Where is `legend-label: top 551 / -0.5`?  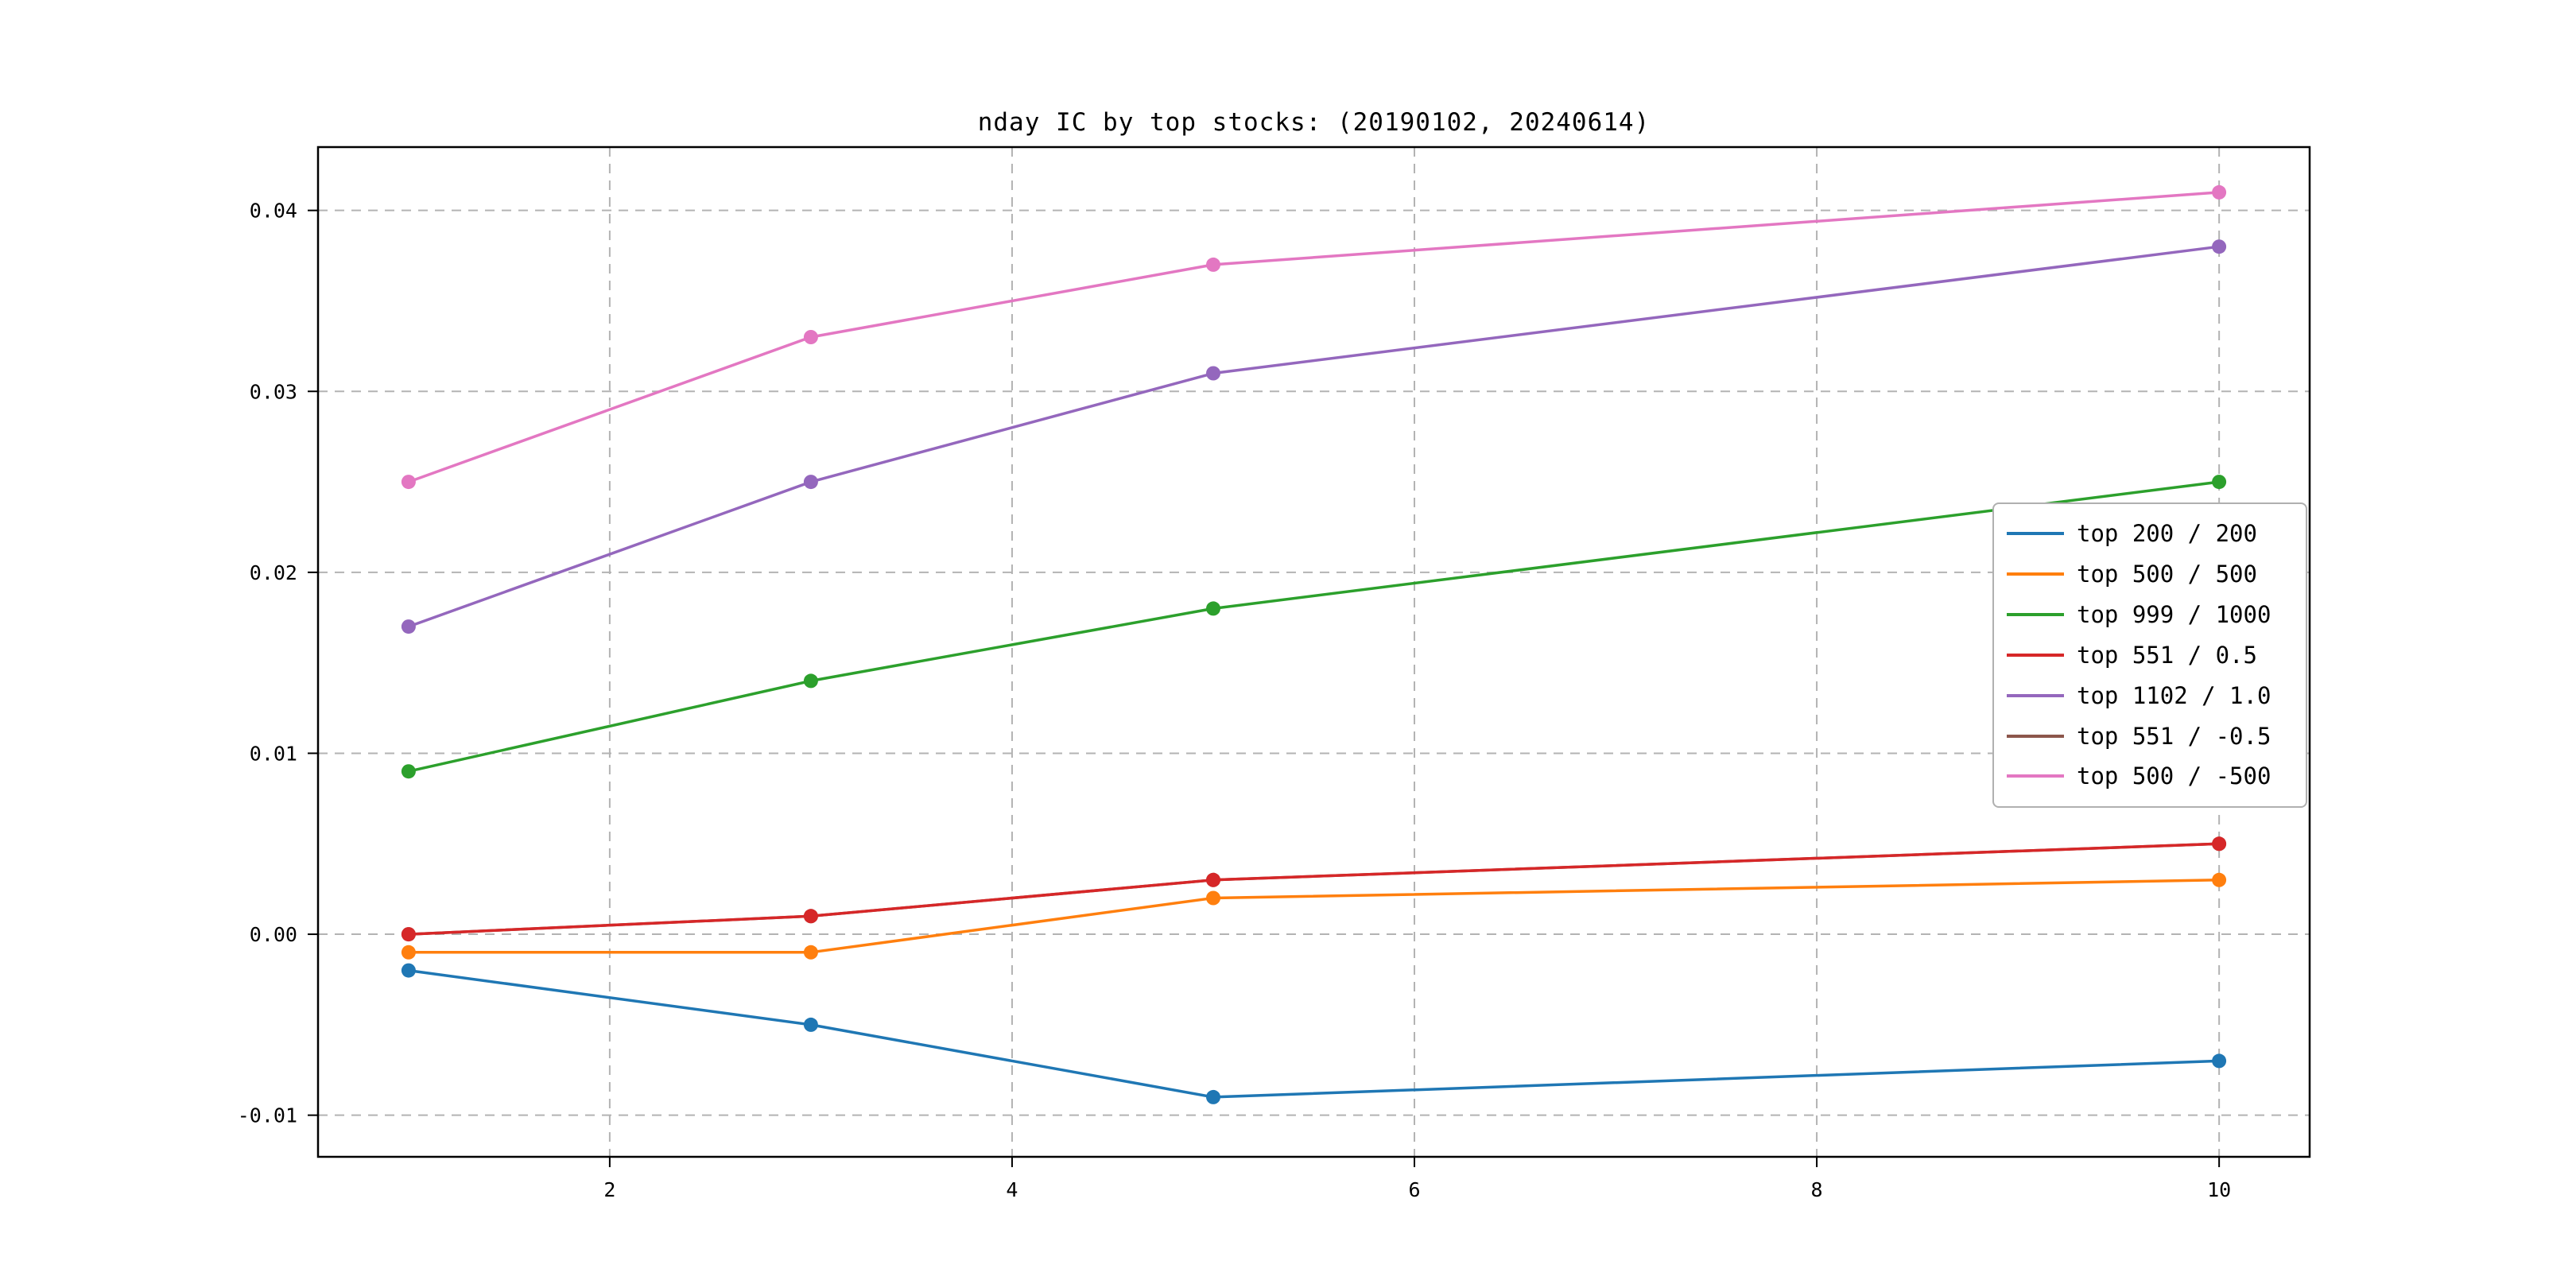
legend-label: top 551 / -0.5 is located at coordinates (2174, 736).